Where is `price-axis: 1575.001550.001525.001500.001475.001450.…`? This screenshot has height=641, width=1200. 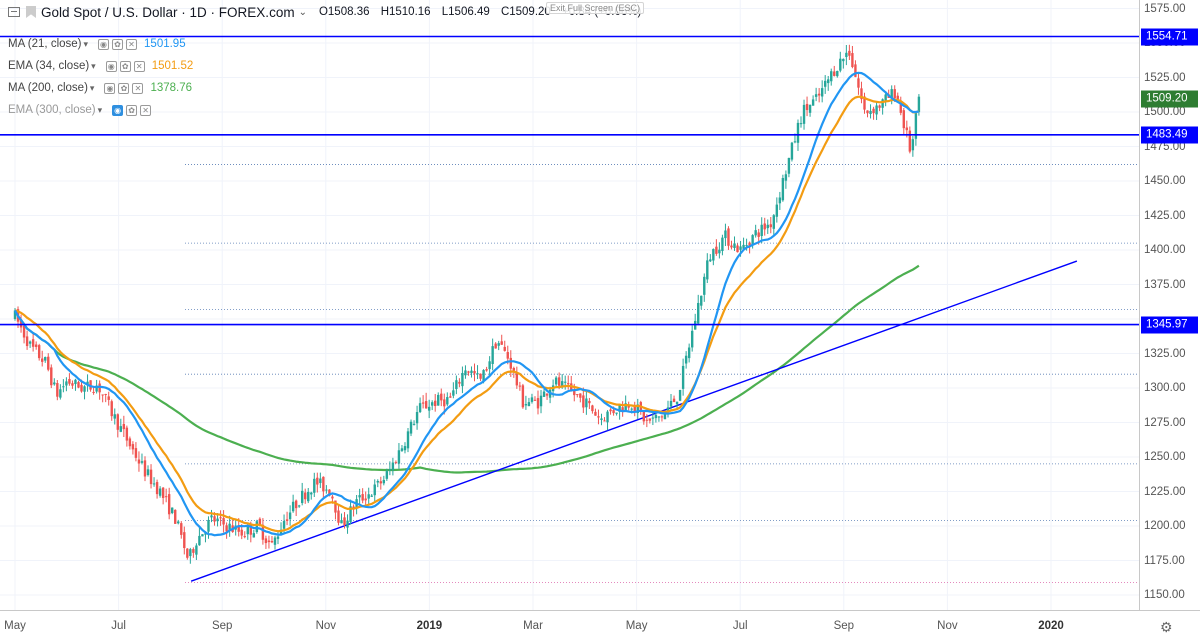
price-axis: 1575.001550.001525.001500.001475.001450.… is located at coordinates (1170, 305).